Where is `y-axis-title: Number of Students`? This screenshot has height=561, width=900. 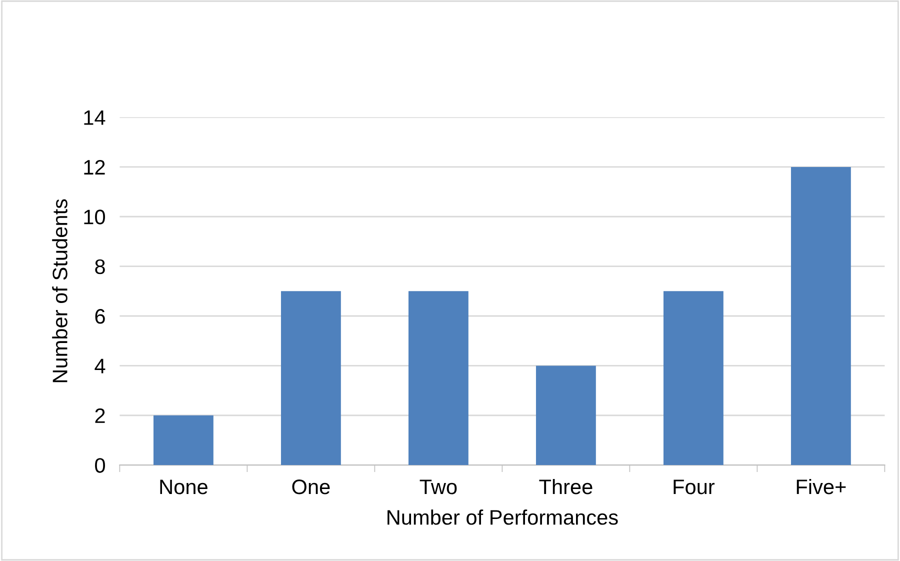 y-axis-title: Number of Students is located at coordinates (60, 290).